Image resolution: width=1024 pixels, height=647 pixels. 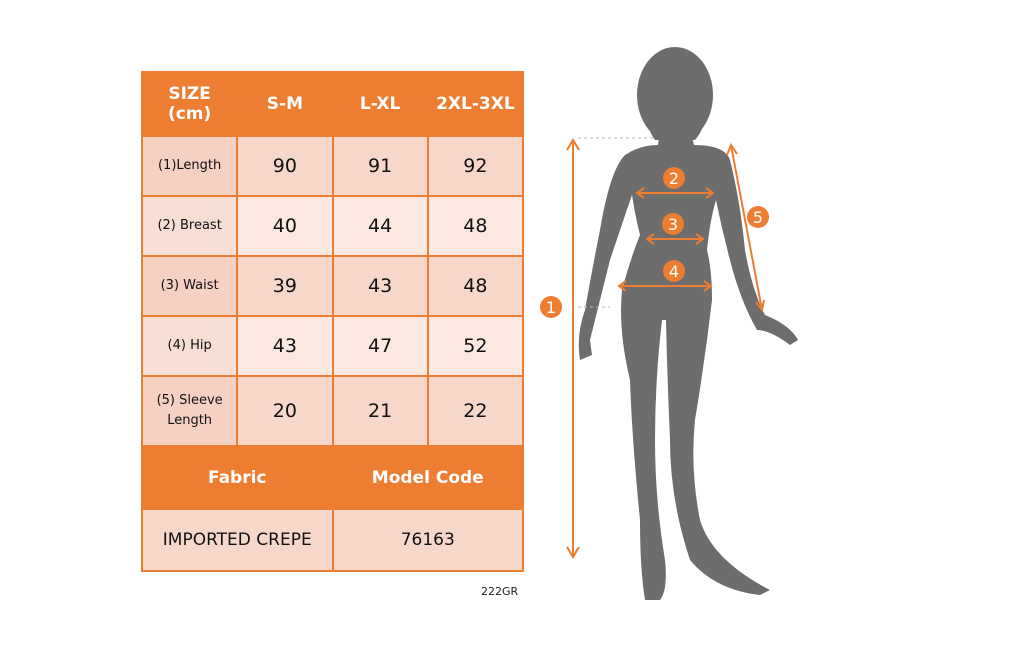 I want to click on table-row: (5) Sleeve Length 20 21 22, so click(x=332, y=411).